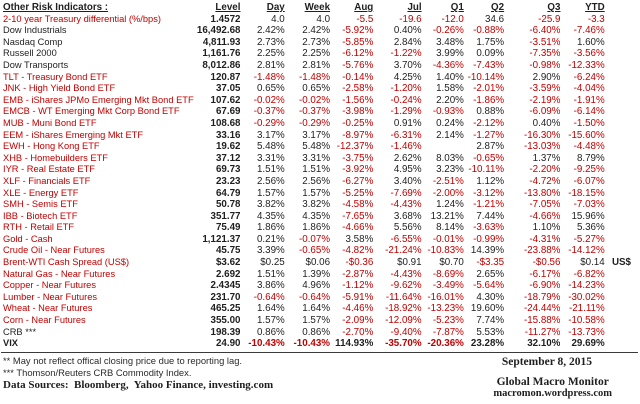  Describe the element at coordinates (546, 228) in the screenshot. I see `cell-value: 1.10%` at that location.